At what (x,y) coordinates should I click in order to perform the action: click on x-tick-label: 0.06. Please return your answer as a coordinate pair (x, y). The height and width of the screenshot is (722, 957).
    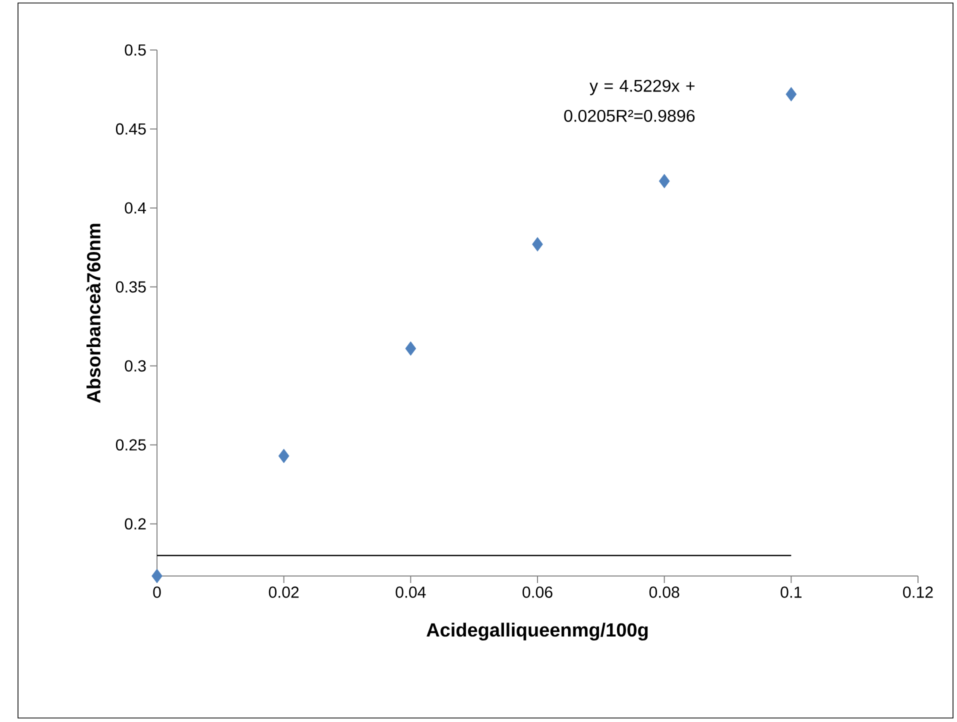
    Looking at the image, I should click on (537, 592).